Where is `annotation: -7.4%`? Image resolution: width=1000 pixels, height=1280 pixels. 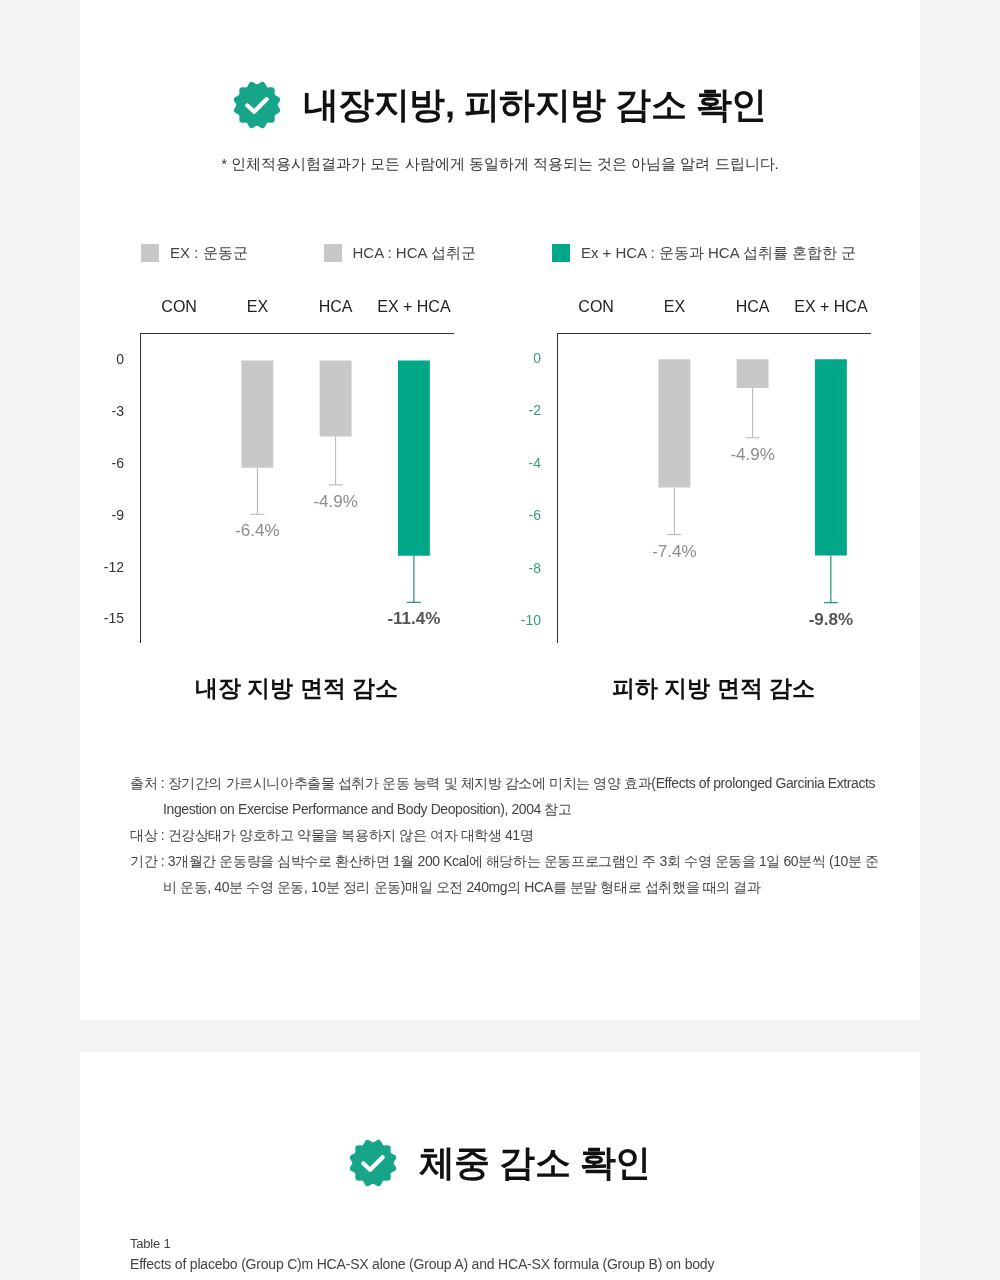 annotation: -7.4% is located at coordinates (674, 551).